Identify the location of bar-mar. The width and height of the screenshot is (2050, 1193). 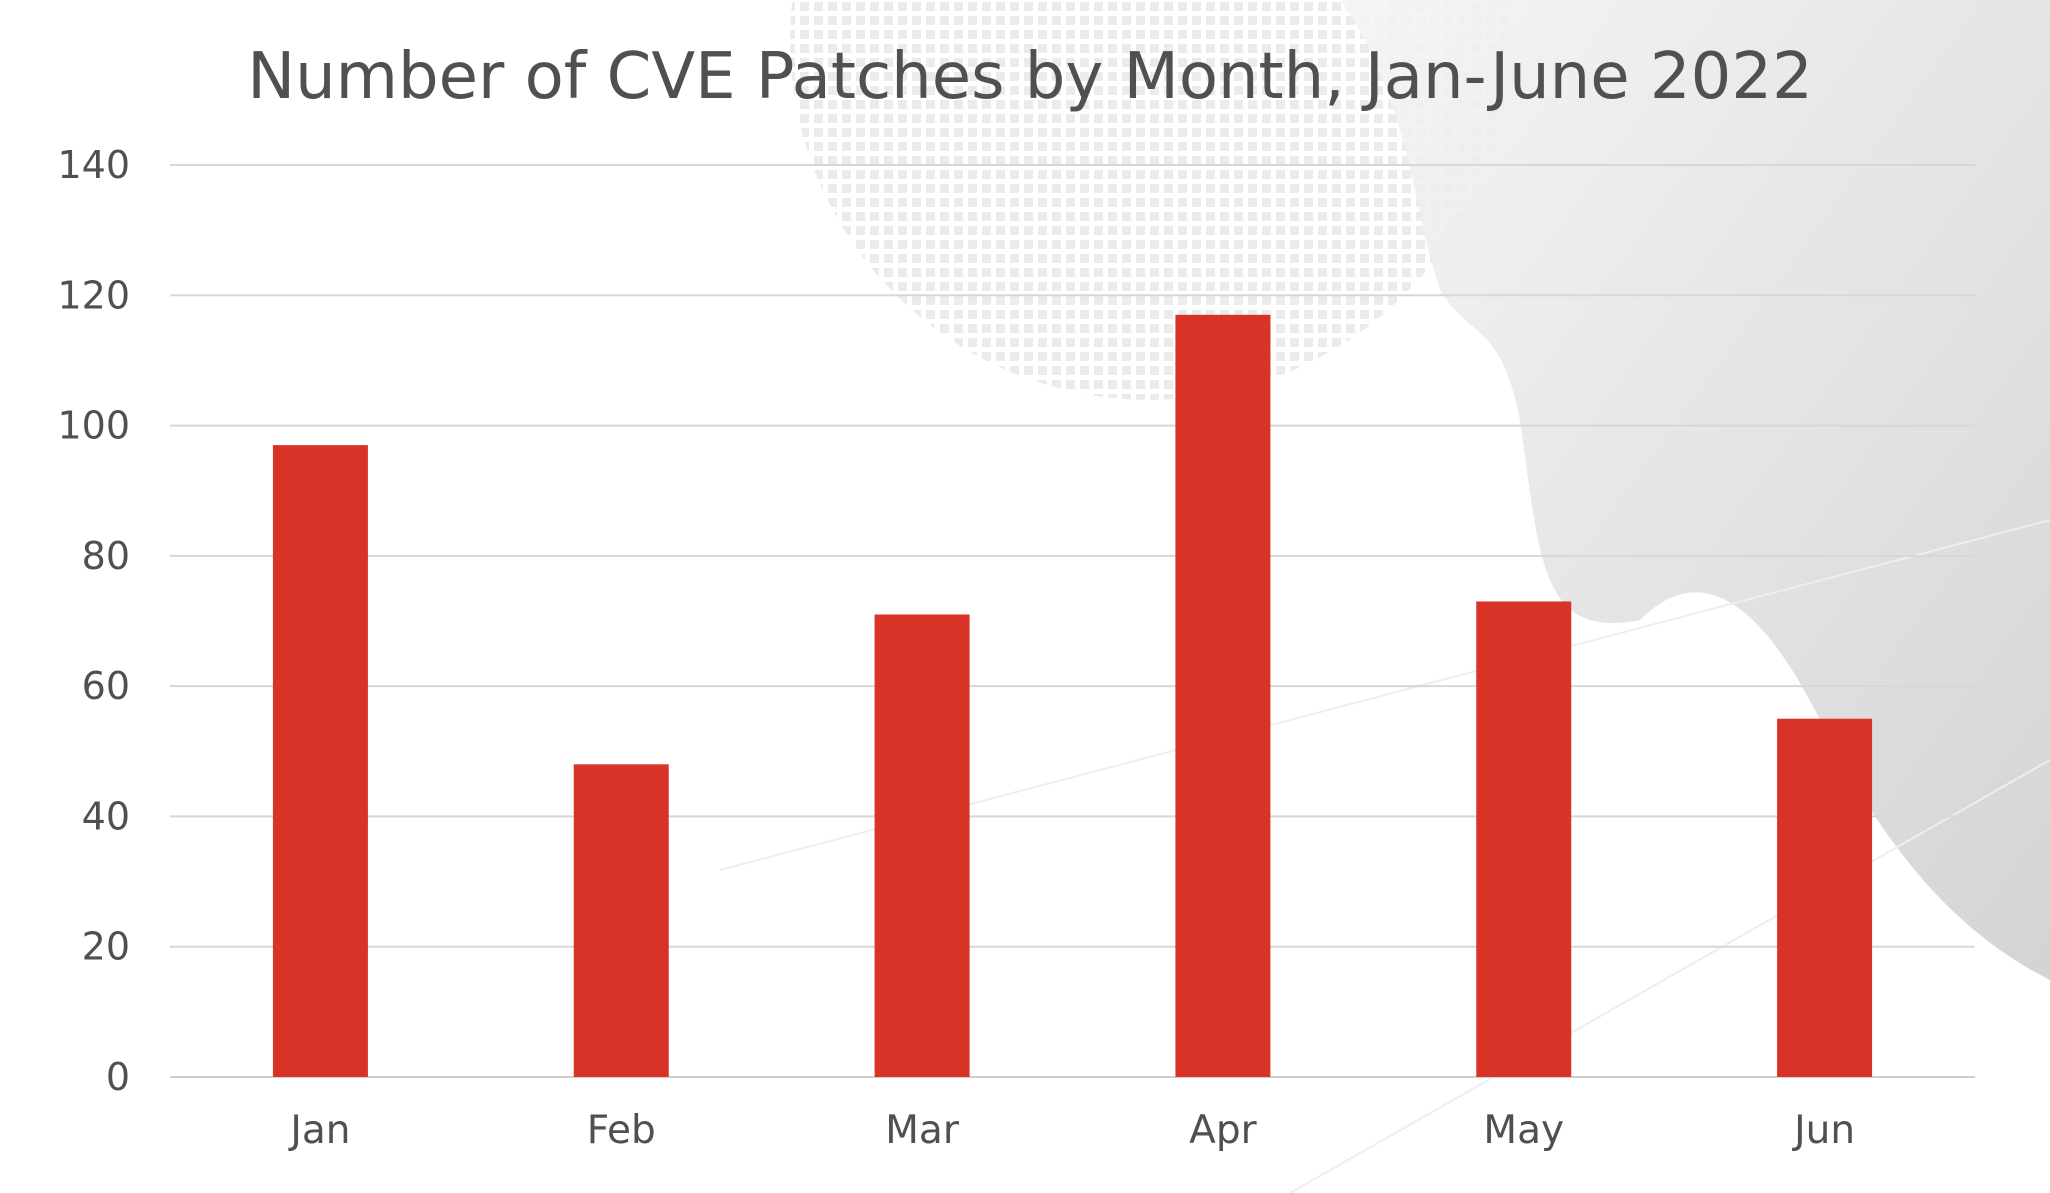
(922, 845).